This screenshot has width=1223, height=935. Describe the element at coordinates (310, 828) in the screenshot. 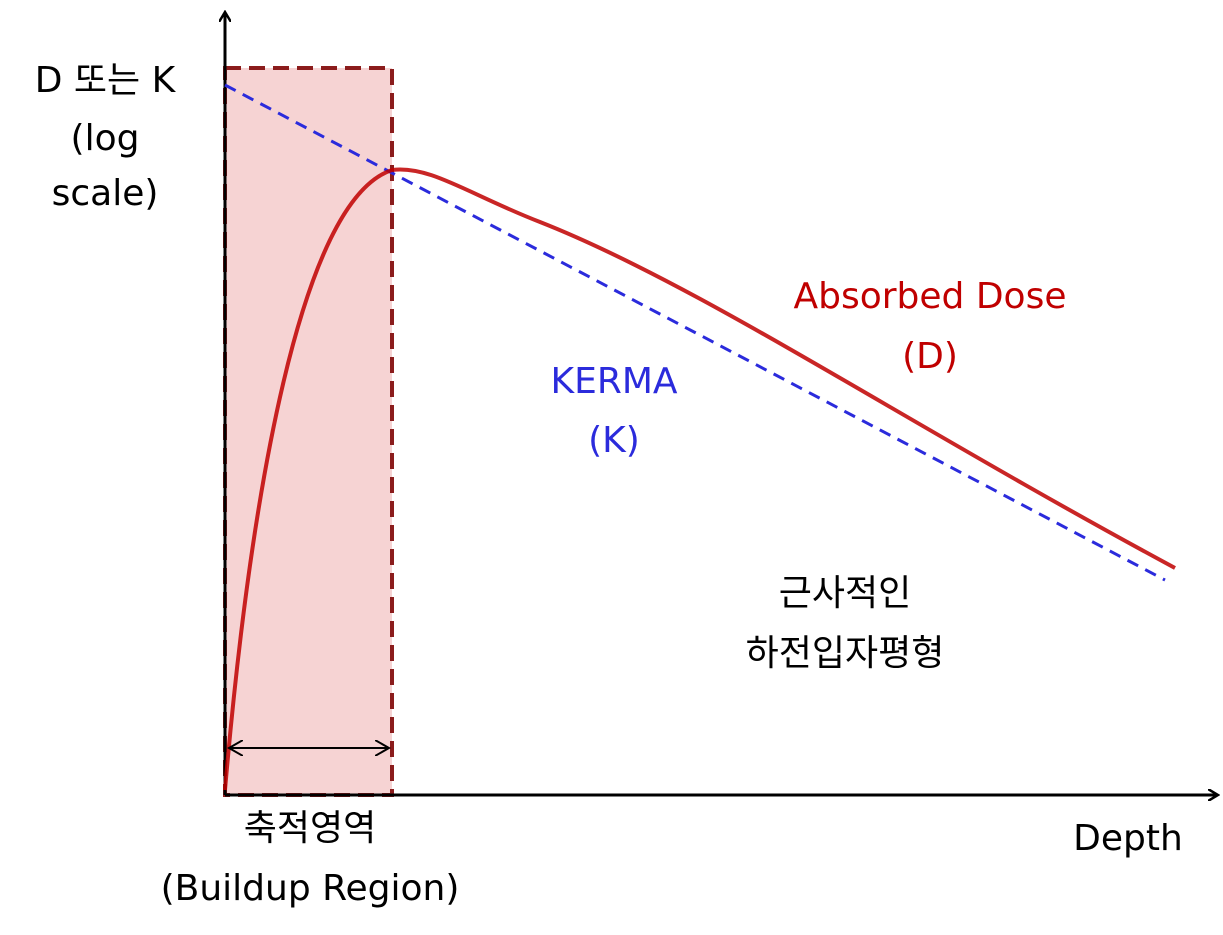

I see `buildup-label: 축적영역` at that location.